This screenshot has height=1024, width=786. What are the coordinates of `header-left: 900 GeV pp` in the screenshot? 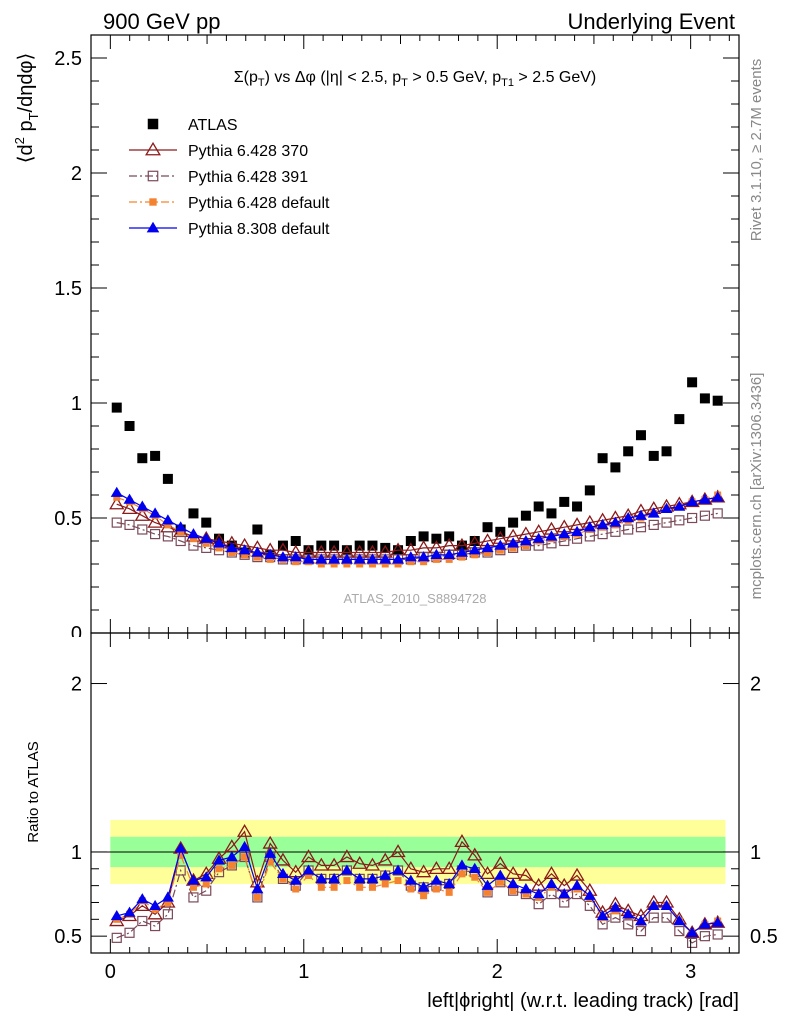 It's located at (161, 21).